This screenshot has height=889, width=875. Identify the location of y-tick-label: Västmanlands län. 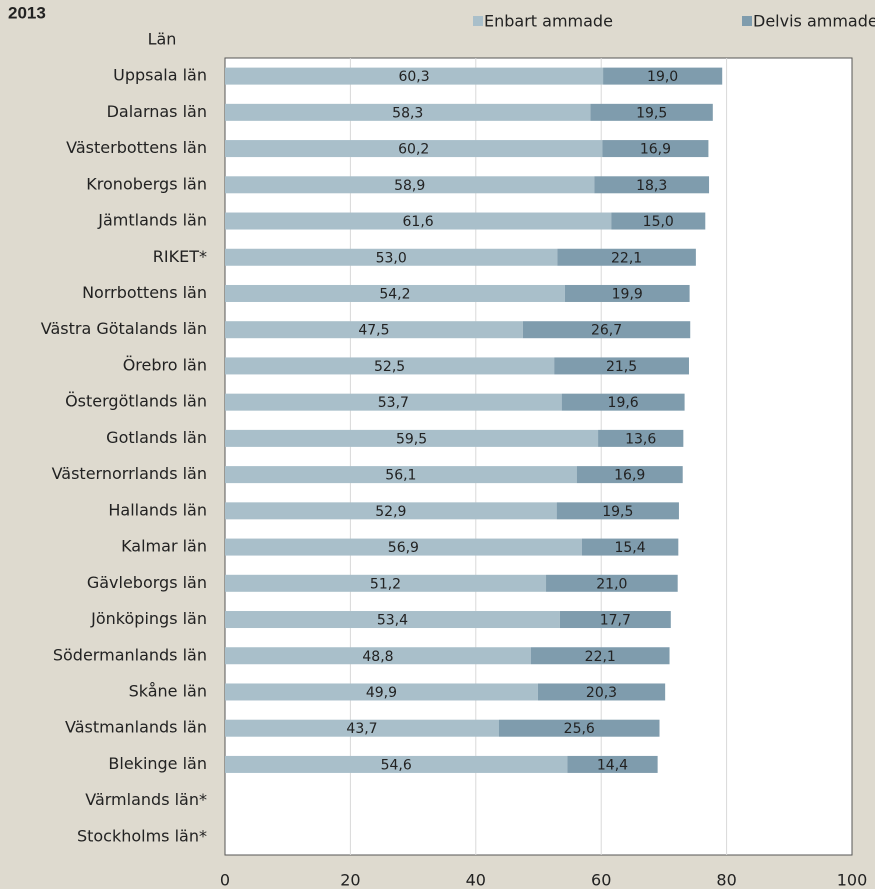
(136, 727).